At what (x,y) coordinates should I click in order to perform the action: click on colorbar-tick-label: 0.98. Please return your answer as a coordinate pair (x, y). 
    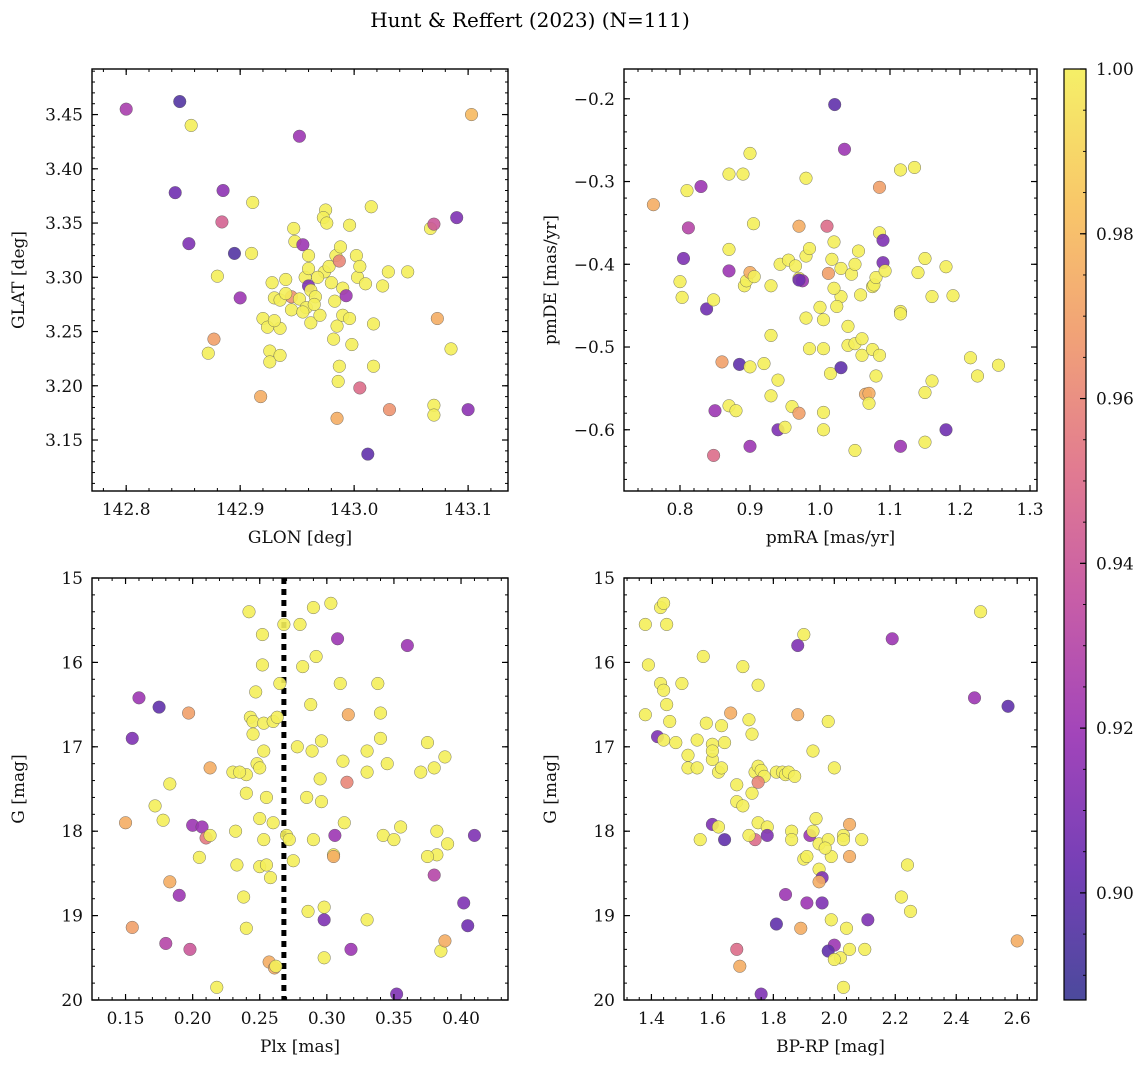
    Looking at the image, I should click on (1115, 235).